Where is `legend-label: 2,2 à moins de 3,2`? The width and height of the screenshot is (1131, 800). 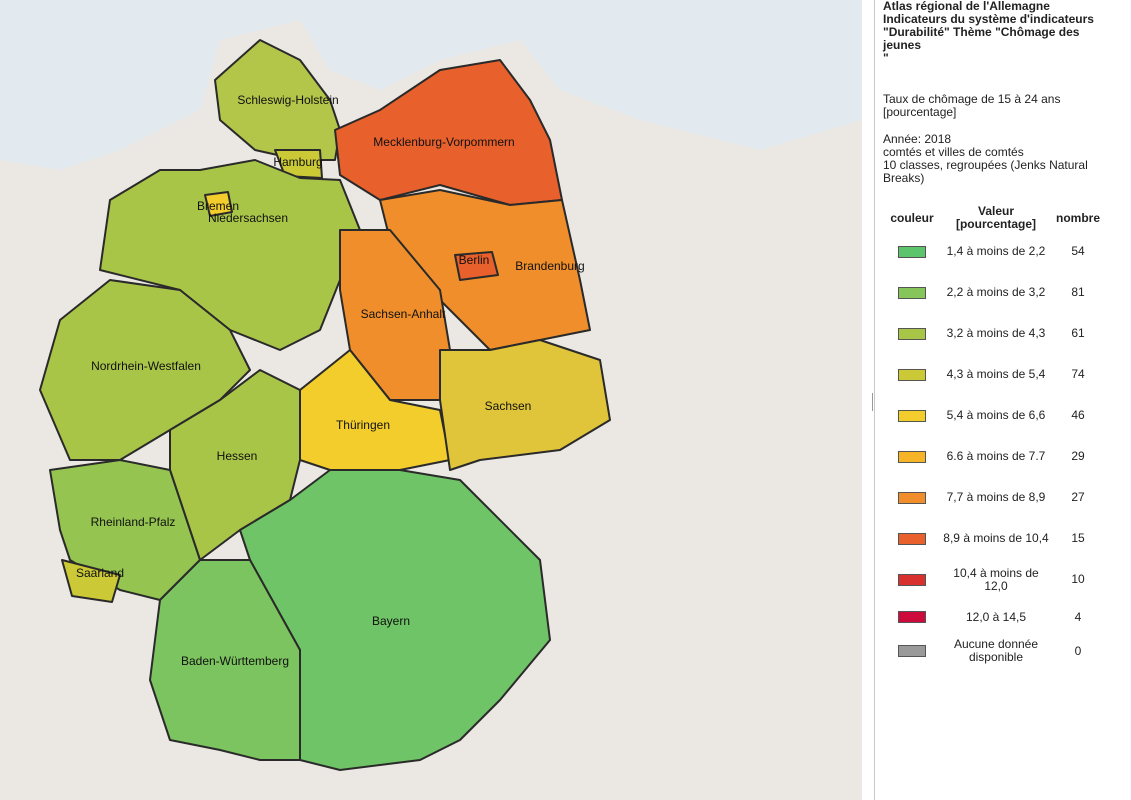
legend-label: 2,2 à moins de 3,2 is located at coordinates (996, 292).